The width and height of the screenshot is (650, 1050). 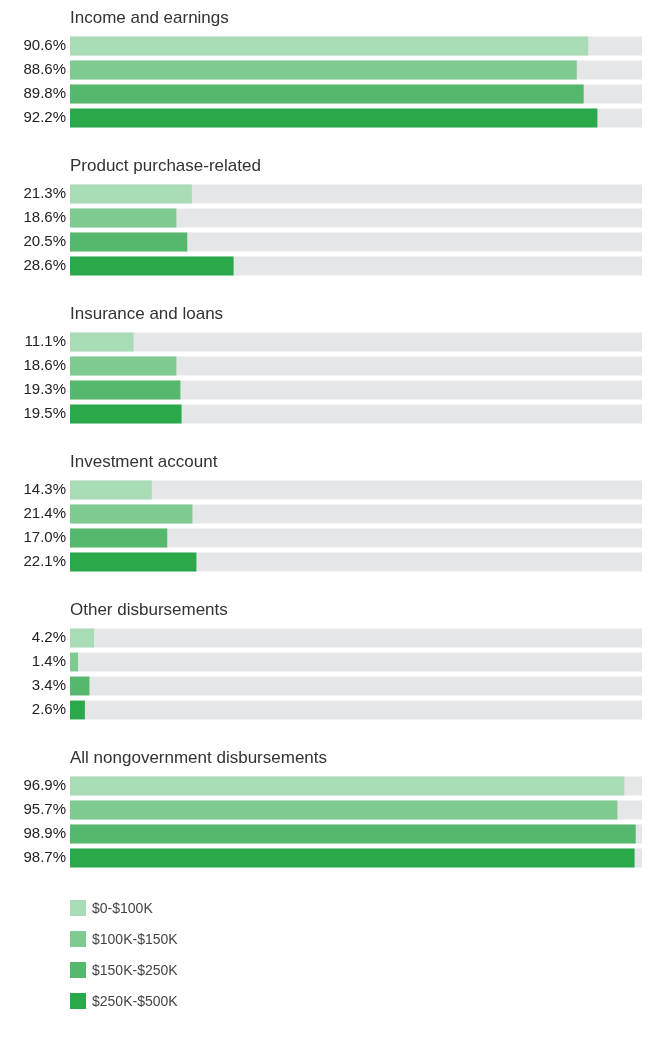 I want to click on data-label: 21.3%, so click(x=44, y=193).